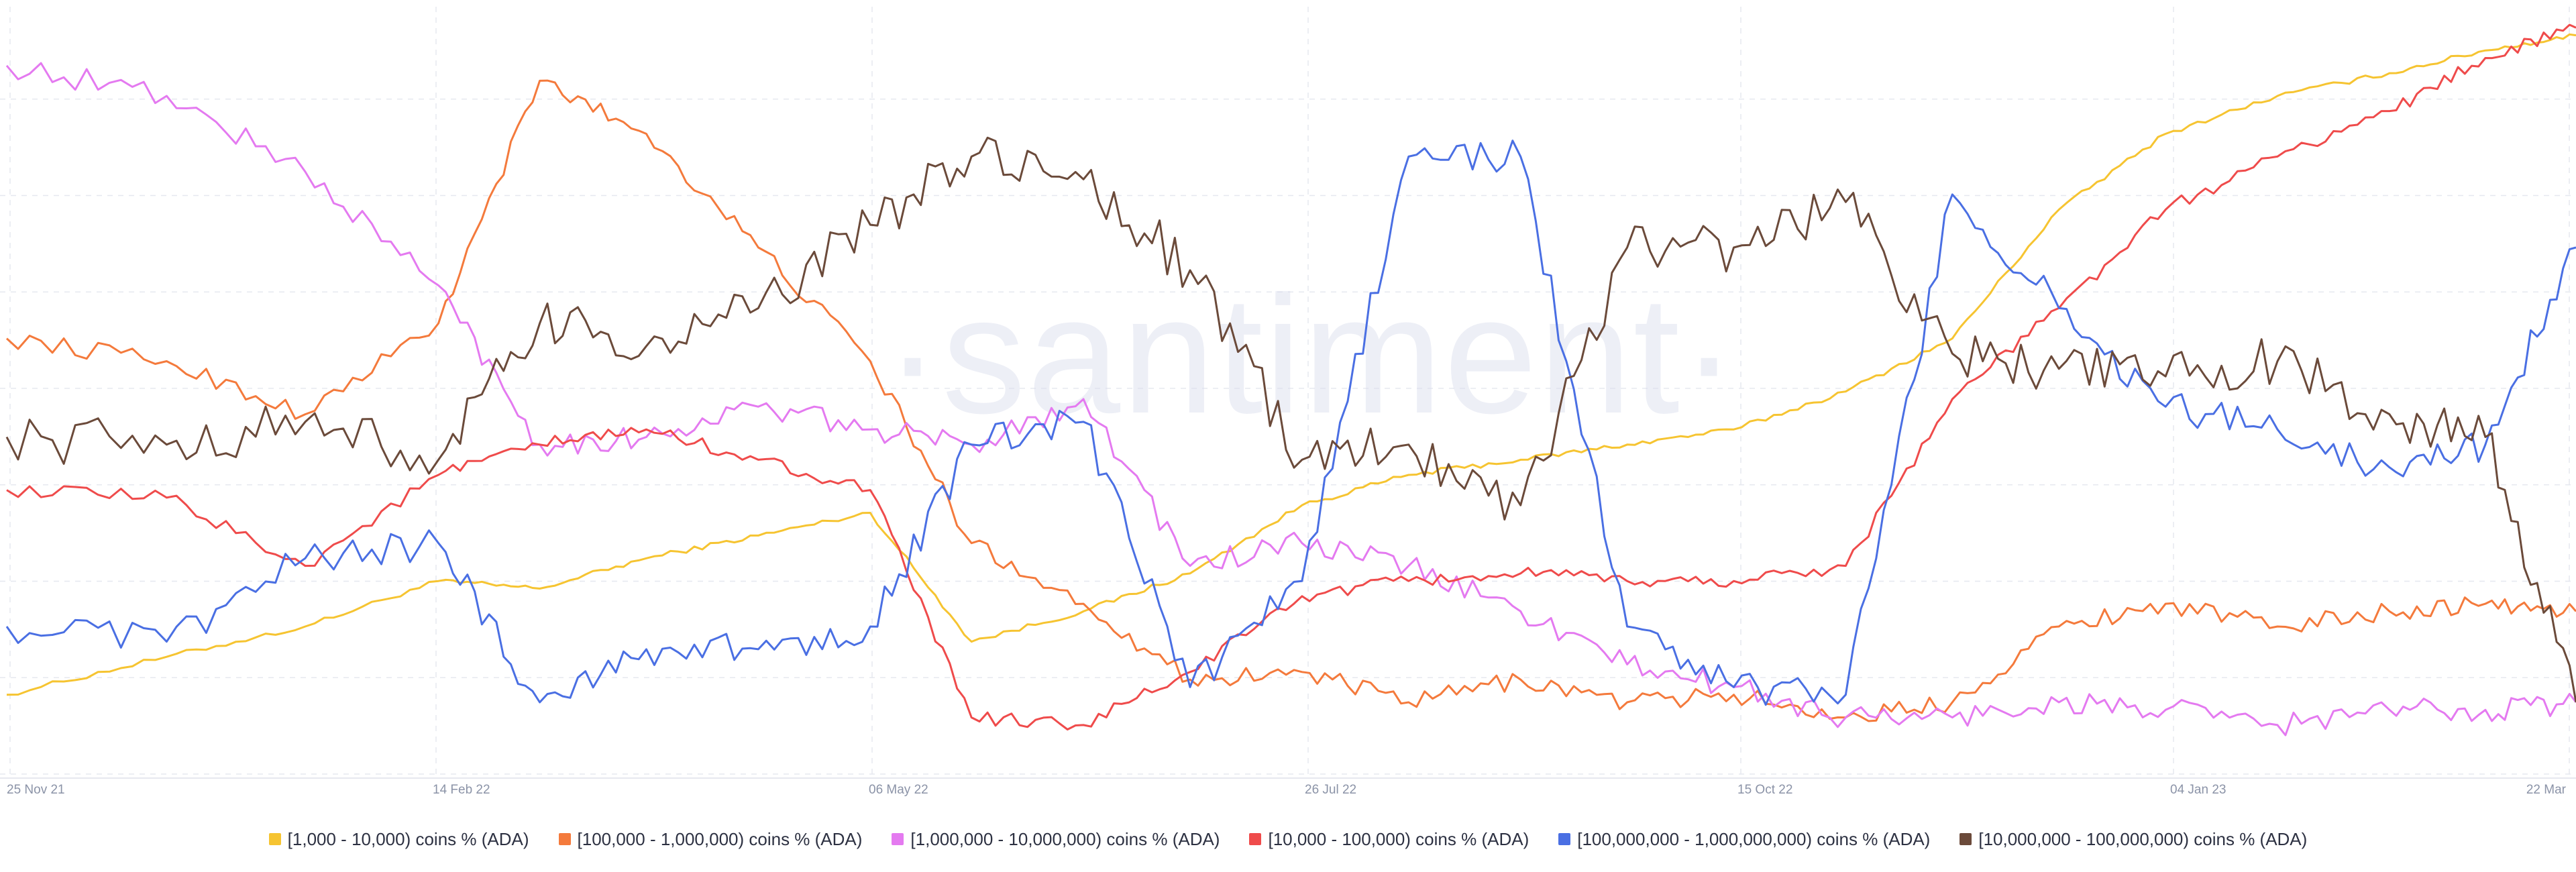 The image size is (2576, 872). What do you see at coordinates (2546, 790) in the screenshot?
I see `x-tick-label: 22 Mar` at bounding box center [2546, 790].